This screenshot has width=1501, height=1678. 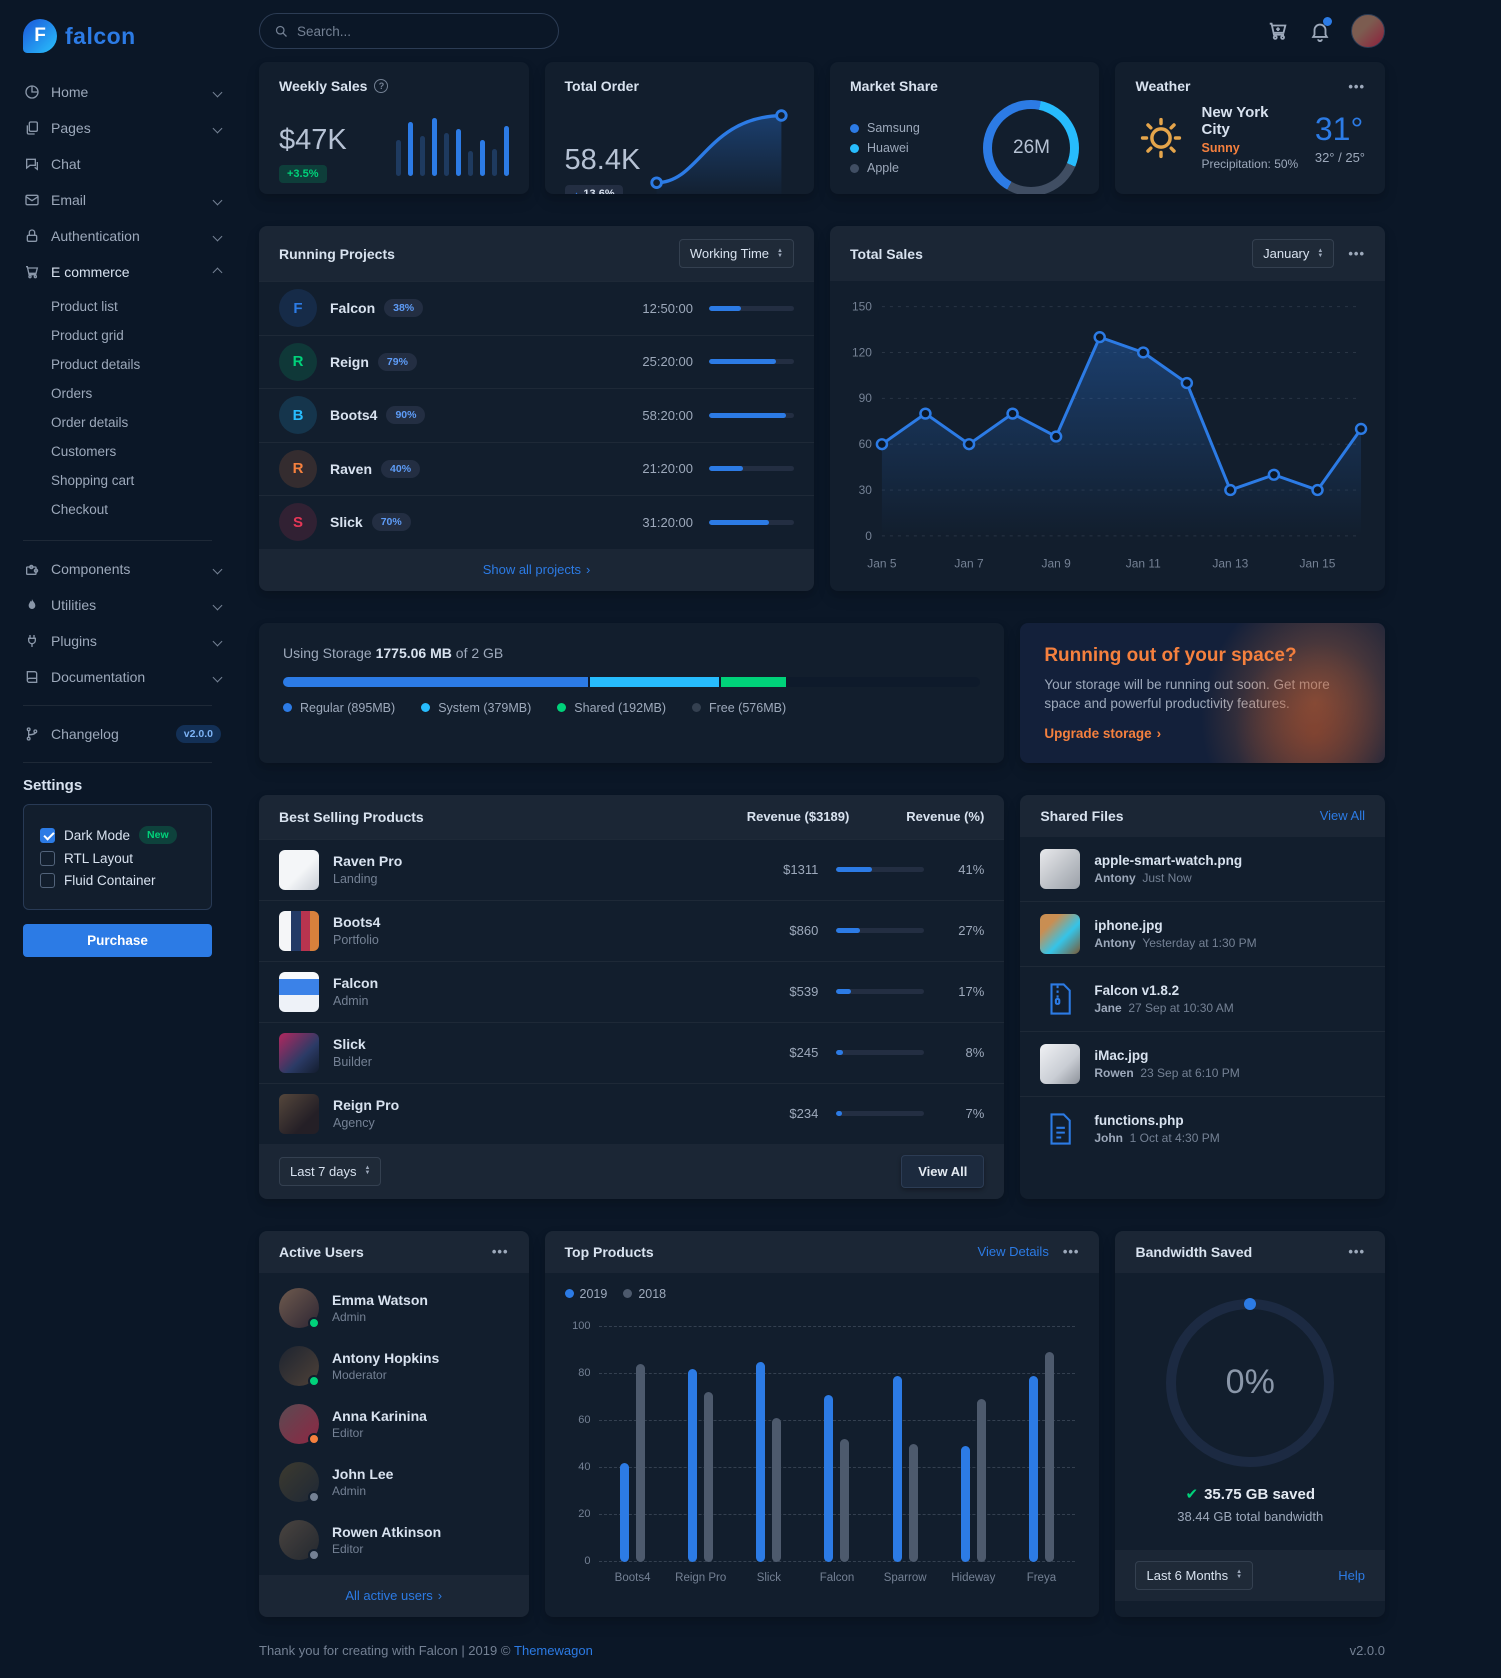 What do you see at coordinates (632, 930) in the screenshot?
I see `product-row: Boots4 Portfolio $860 27%` at bounding box center [632, 930].